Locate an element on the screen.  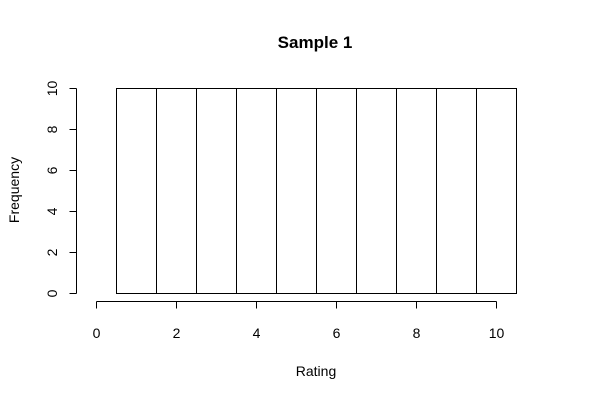
chart-title: Sample 1 is located at coordinates (315, 42).